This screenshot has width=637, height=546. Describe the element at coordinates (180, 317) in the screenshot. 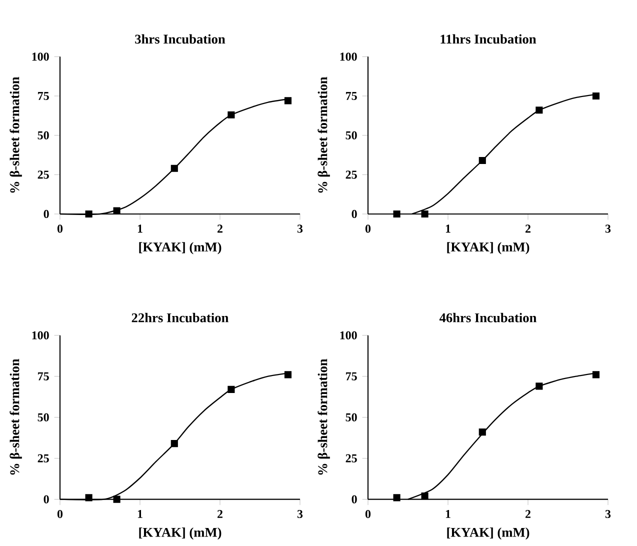

I see `chart-title: 22hrs Incubation` at that location.